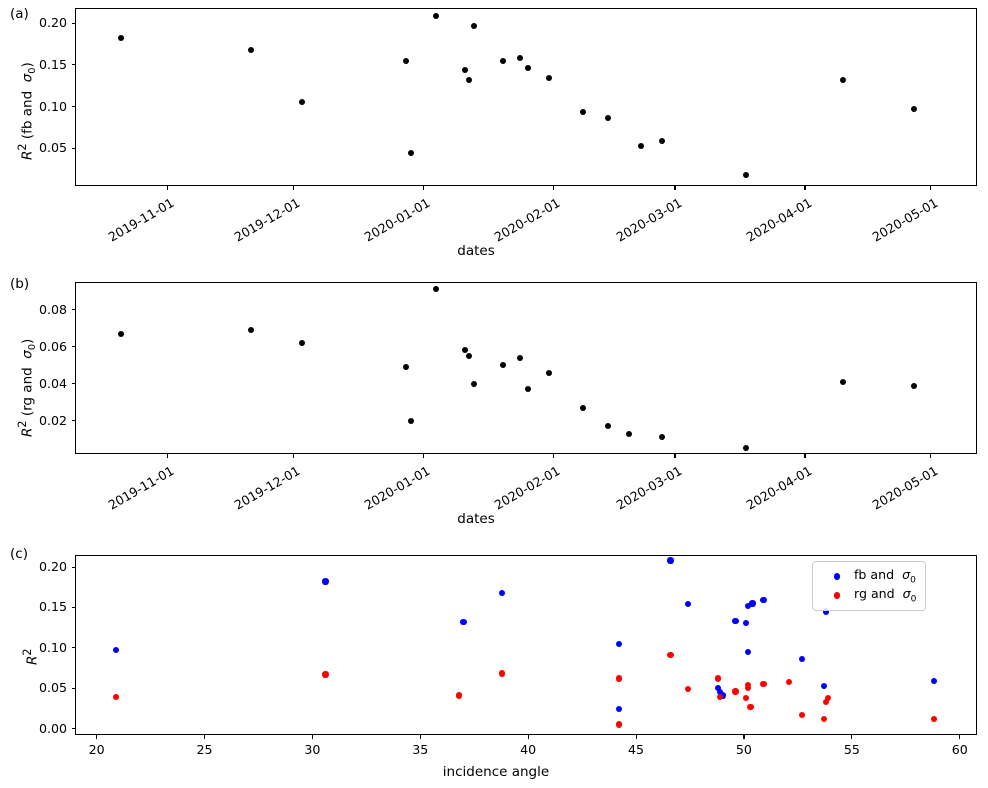  I want to click on legend-marker-rg-icon, so click(837, 595).